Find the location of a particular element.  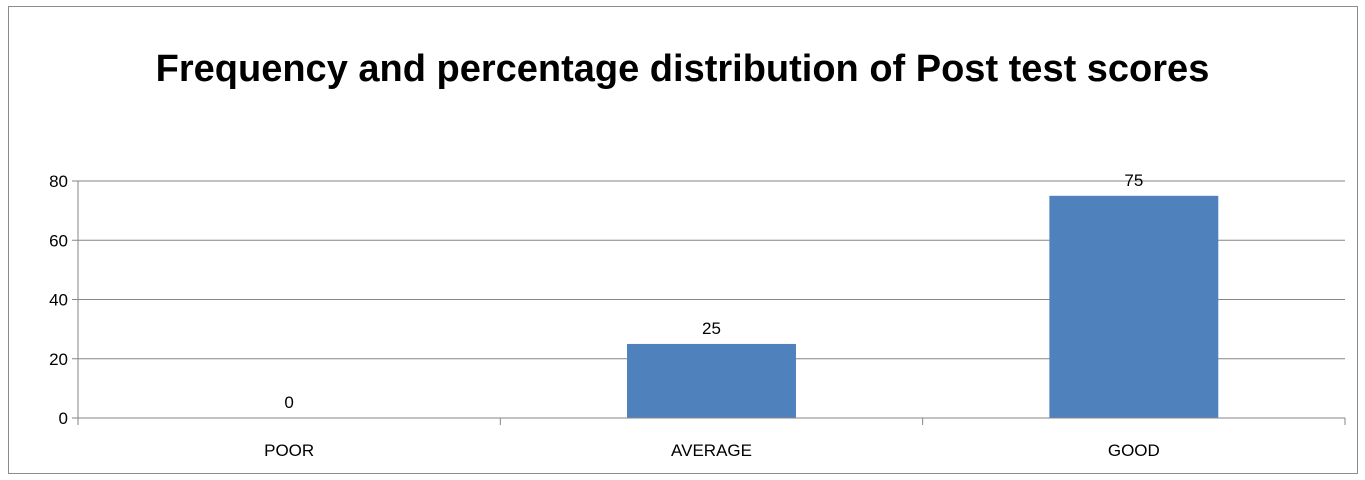

y-tick-label: 0 is located at coordinates (63, 418).